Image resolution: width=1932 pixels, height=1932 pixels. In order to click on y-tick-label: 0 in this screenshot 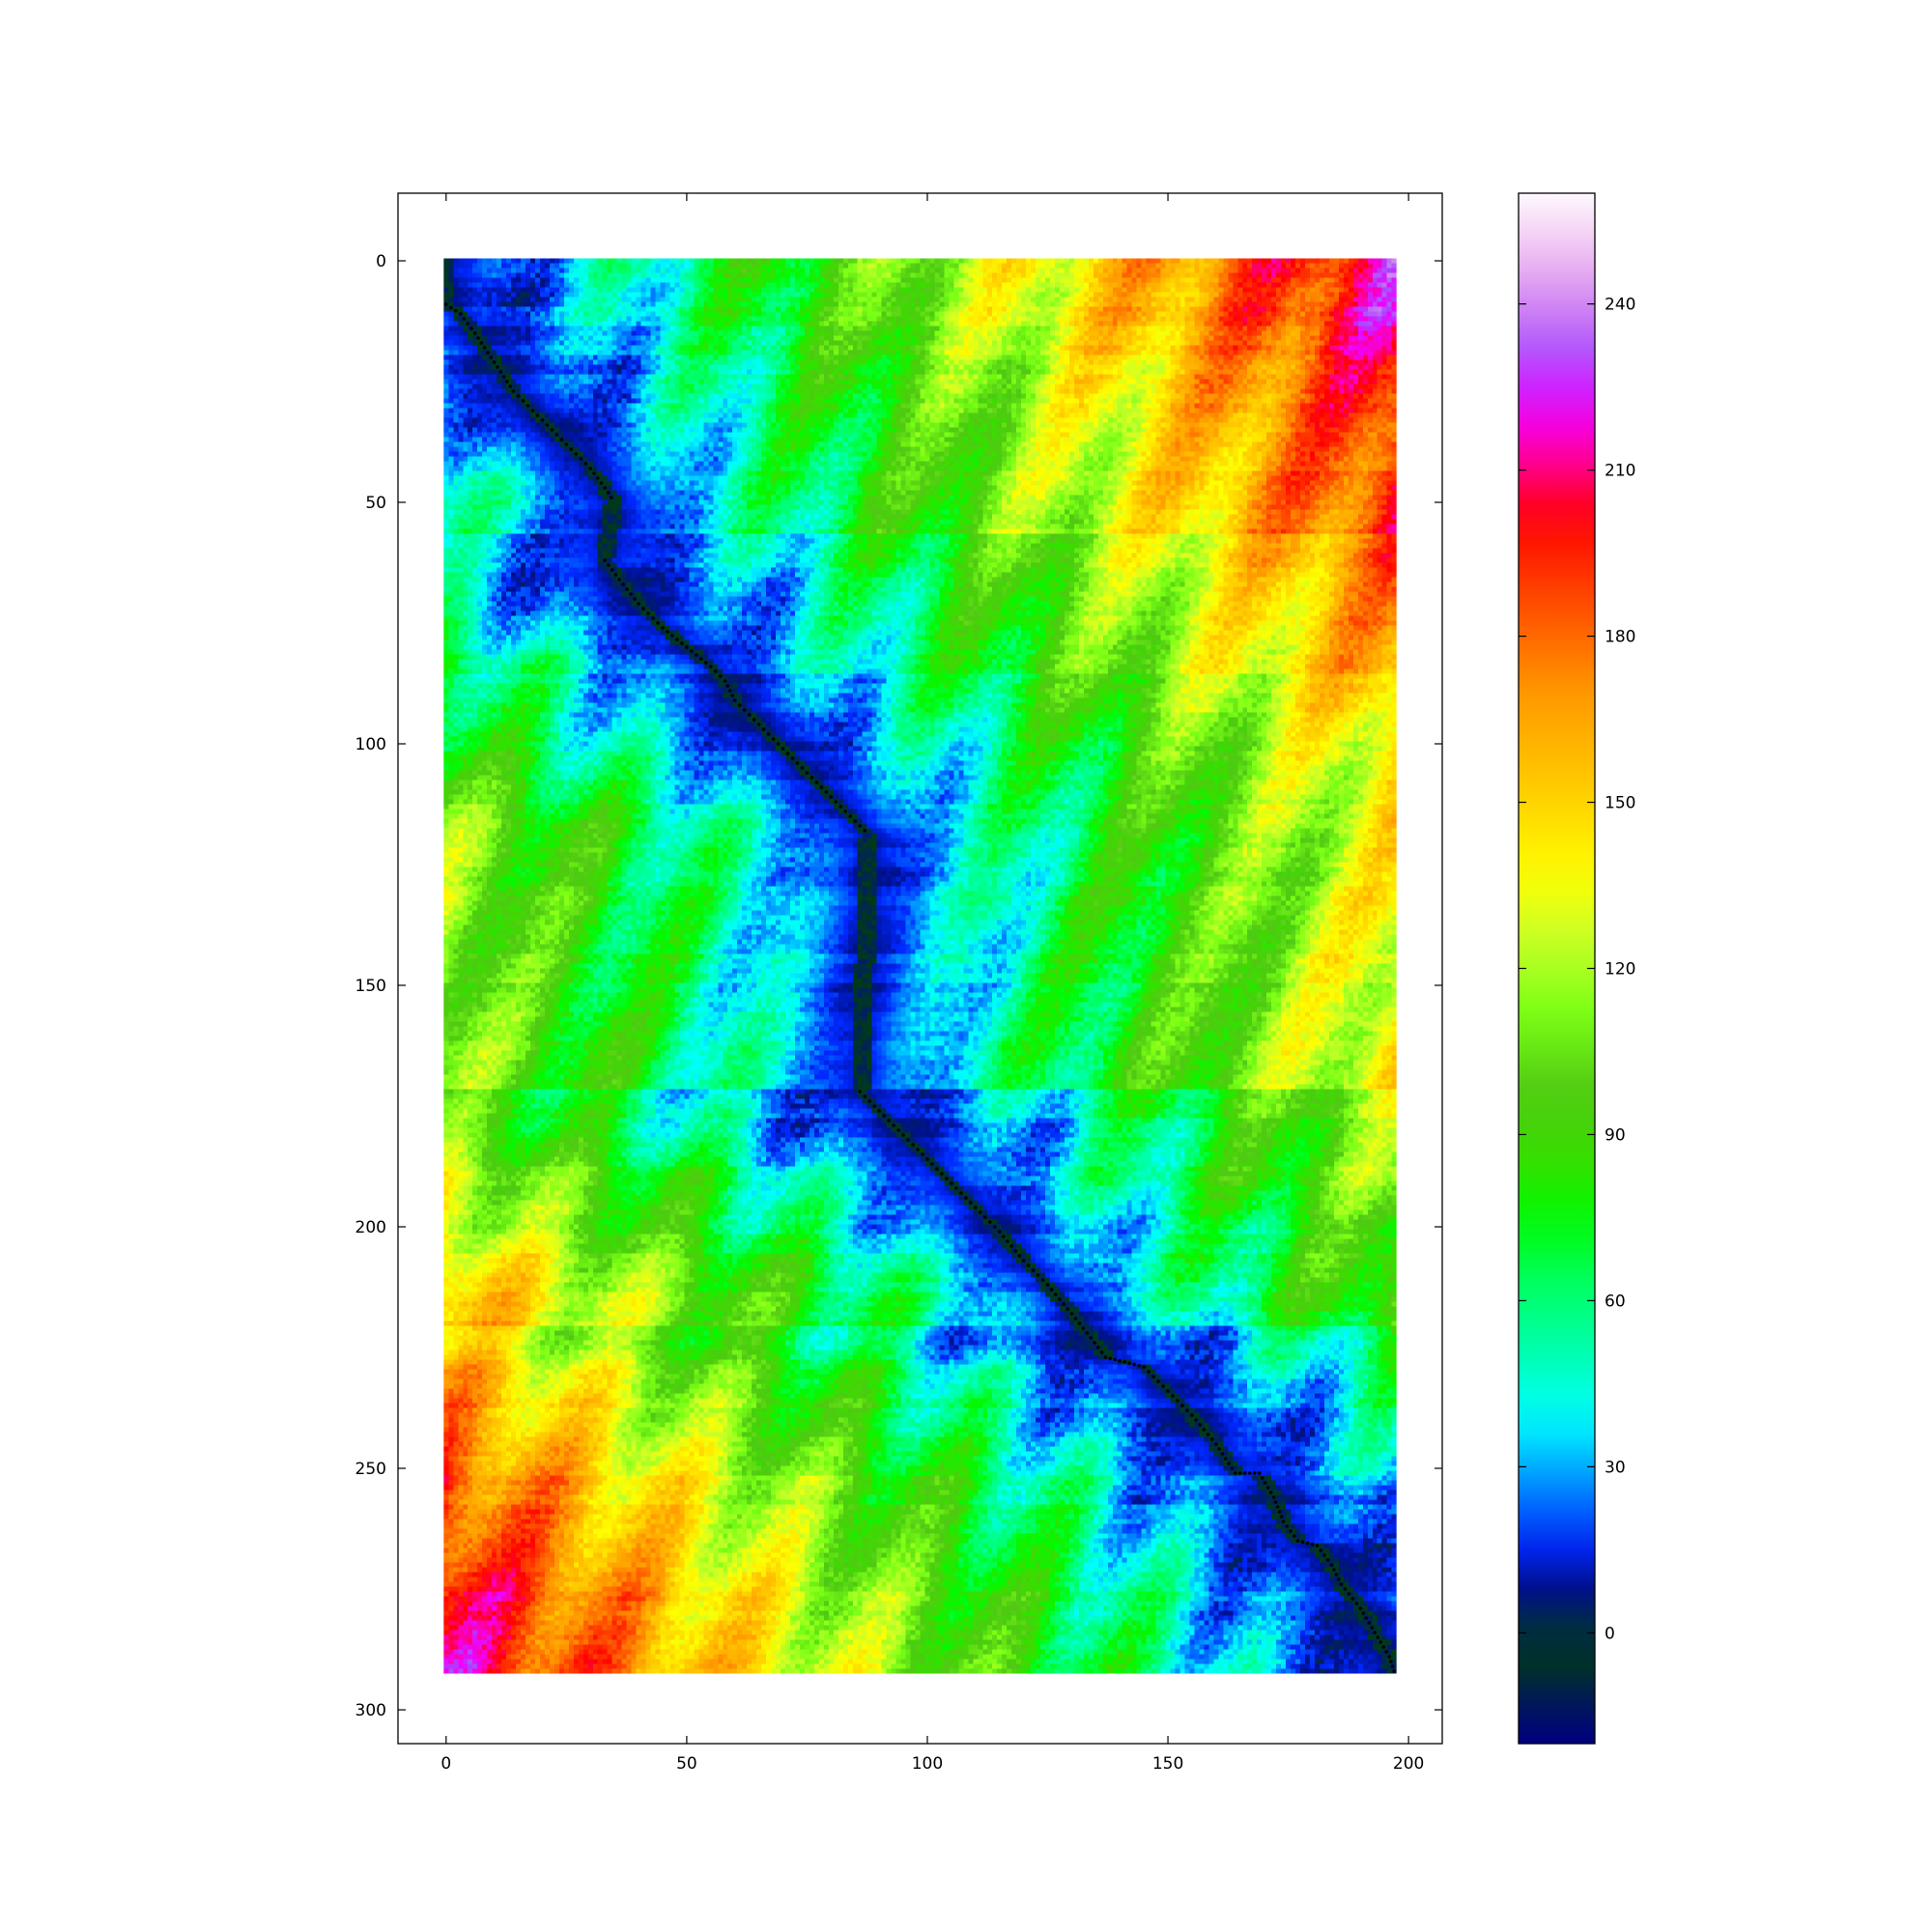, I will do `click(381, 261)`.